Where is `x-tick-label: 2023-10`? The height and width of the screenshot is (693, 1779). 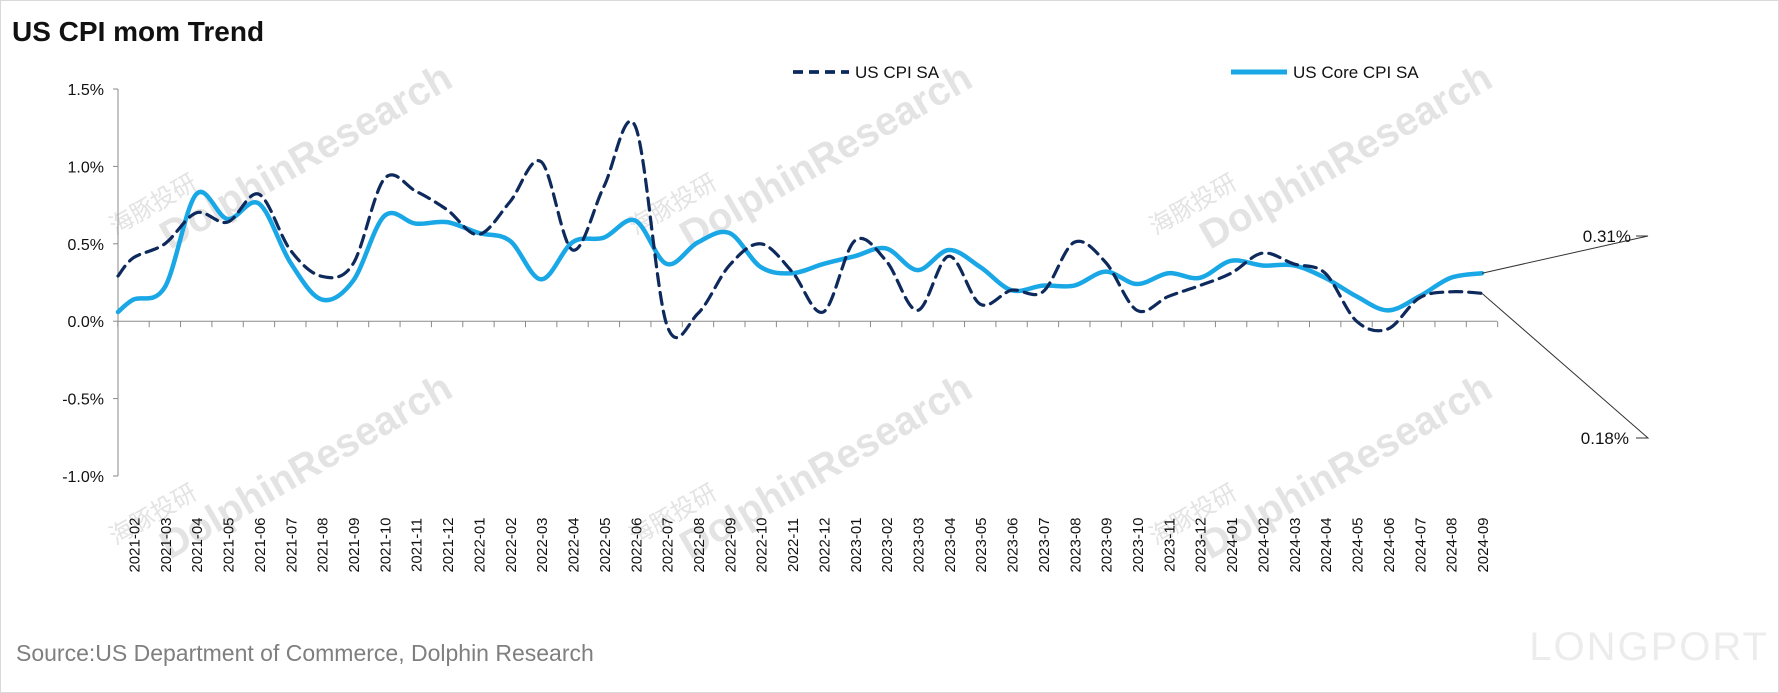 x-tick-label: 2023-10 is located at coordinates (1138, 544).